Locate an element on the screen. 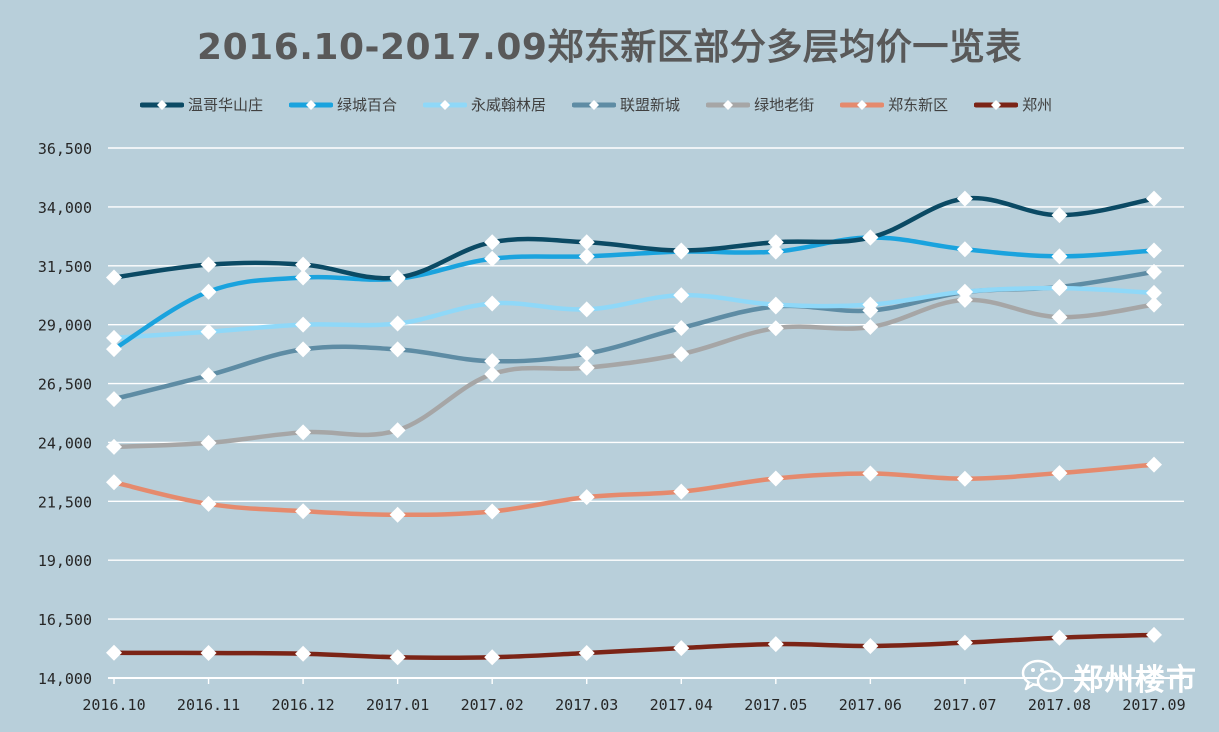  legend-item-zhengdong: 郑东新区 is located at coordinates (894, 104).